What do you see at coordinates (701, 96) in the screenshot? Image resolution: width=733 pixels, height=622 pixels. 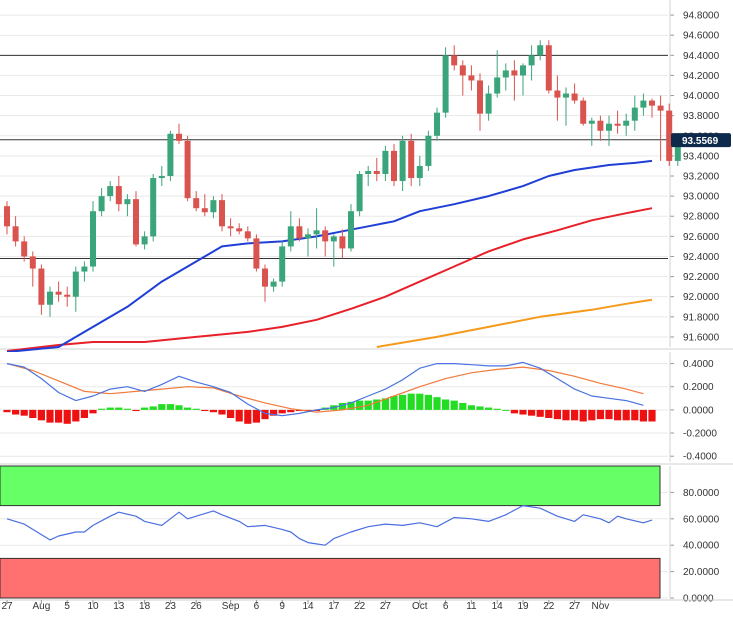 I see `price-tick-label: 94.0000` at bounding box center [701, 96].